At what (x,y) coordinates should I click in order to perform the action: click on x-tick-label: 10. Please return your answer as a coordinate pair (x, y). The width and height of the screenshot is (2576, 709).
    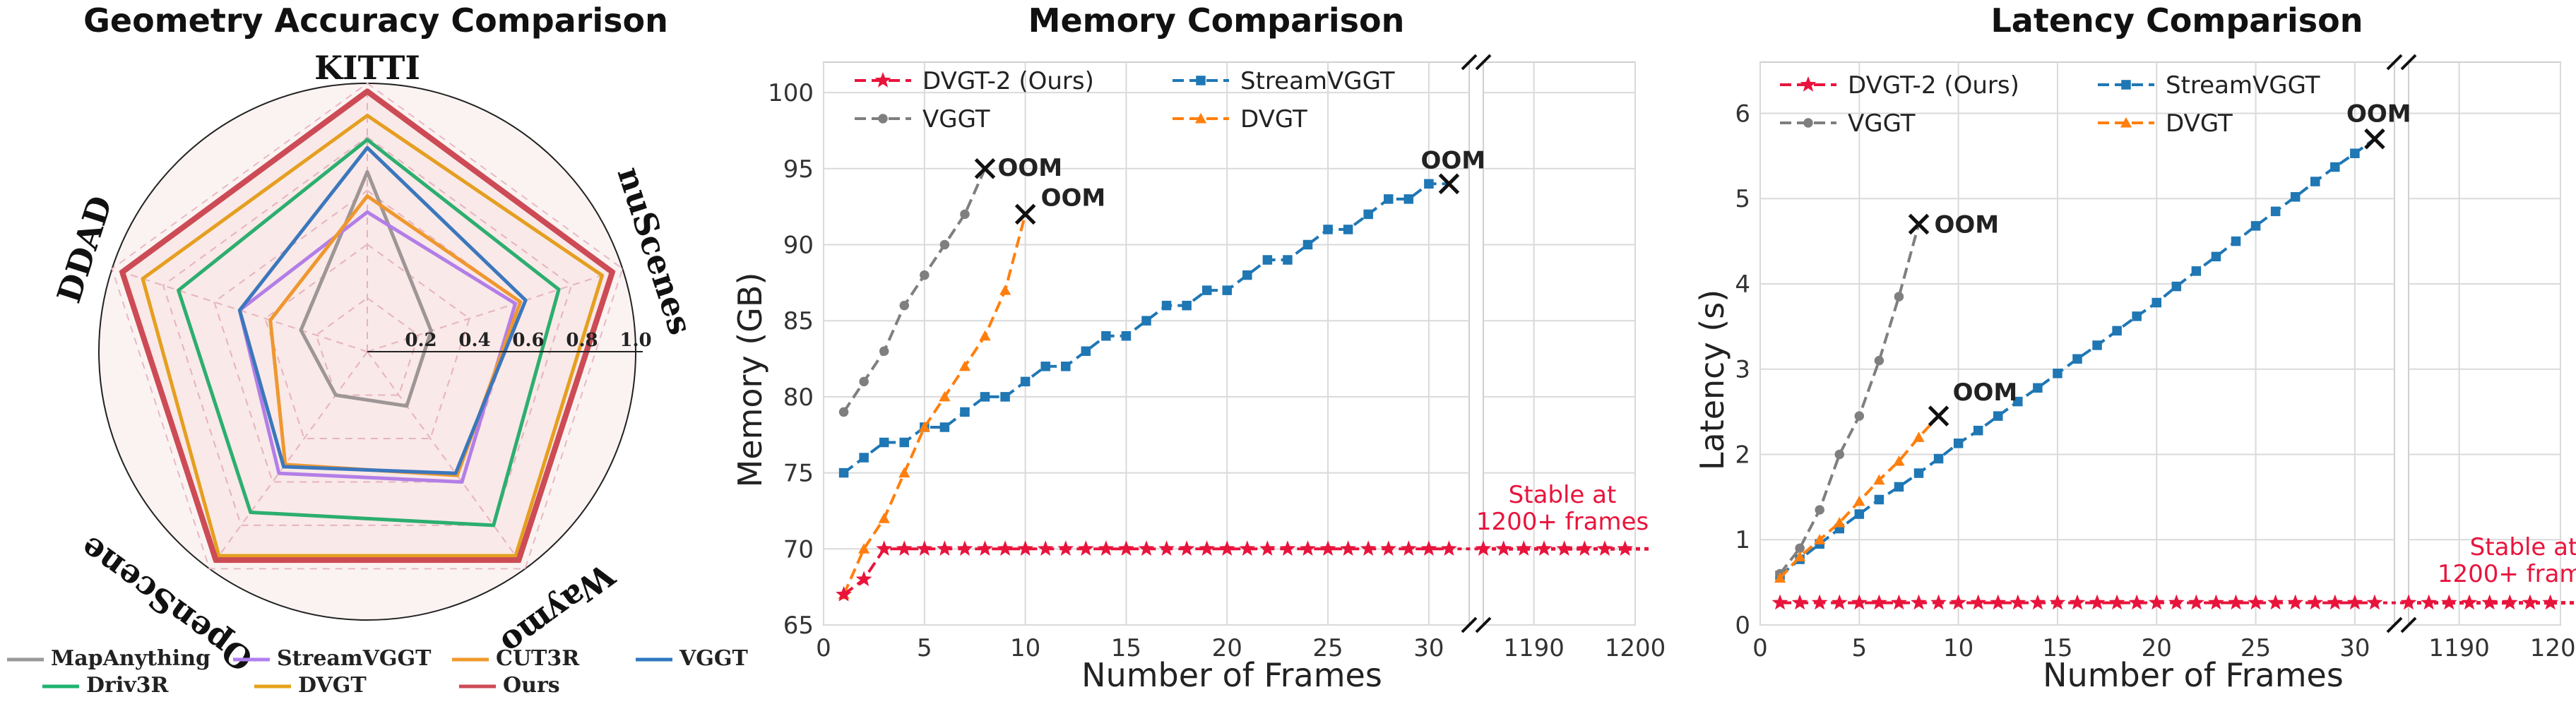
    Looking at the image, I should click on (1025, 648).